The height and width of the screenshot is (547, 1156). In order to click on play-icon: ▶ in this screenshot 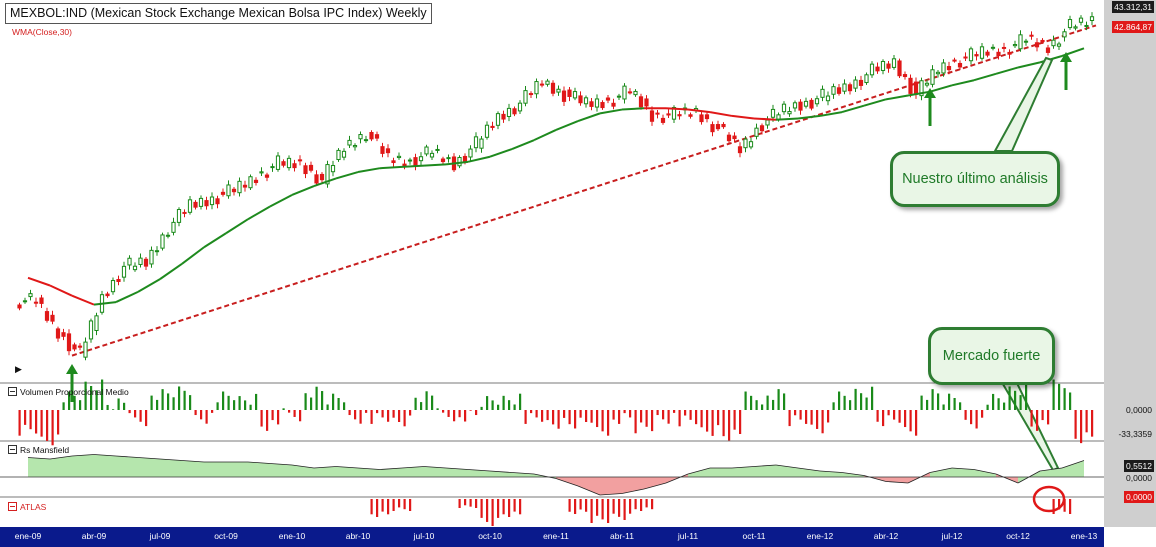, I will do `click(18, 369)`.